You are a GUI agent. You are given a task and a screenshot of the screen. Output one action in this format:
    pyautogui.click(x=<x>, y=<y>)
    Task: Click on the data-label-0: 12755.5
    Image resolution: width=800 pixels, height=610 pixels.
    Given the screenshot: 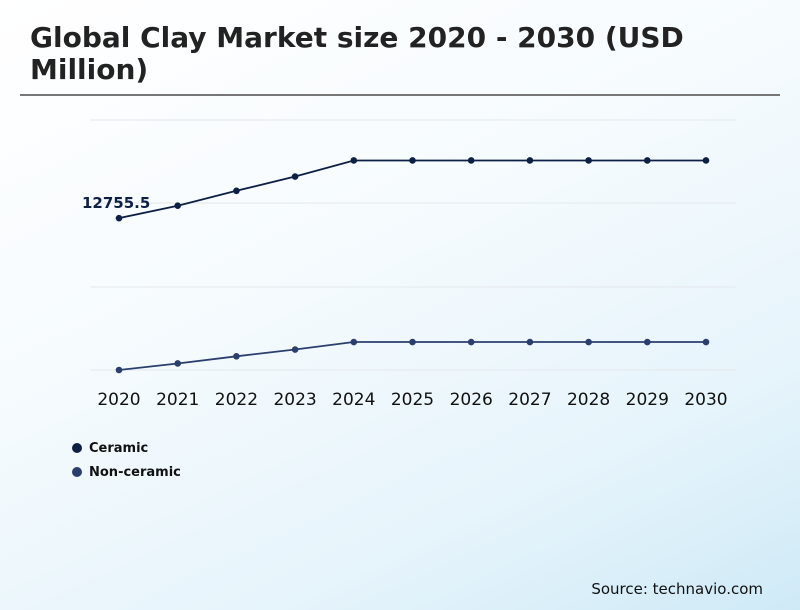 What is the action you would take?
    pyautogui.click(x=116, y=203)
    